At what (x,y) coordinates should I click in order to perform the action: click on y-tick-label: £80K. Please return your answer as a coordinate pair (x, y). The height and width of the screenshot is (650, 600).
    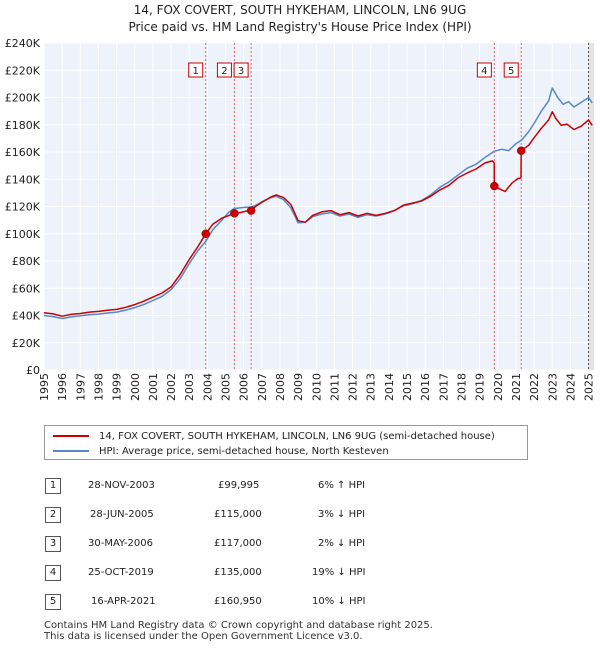
    Looking at the image, I should click on (26, 261).